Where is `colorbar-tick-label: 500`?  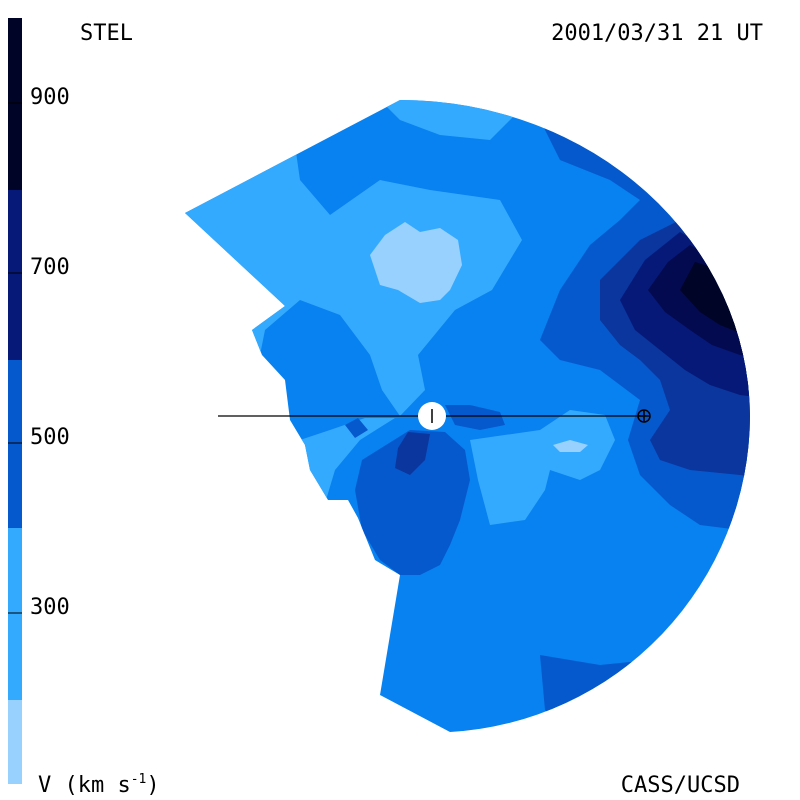
colorbar-tick-label: 500 is located at coordinates (50, 437).